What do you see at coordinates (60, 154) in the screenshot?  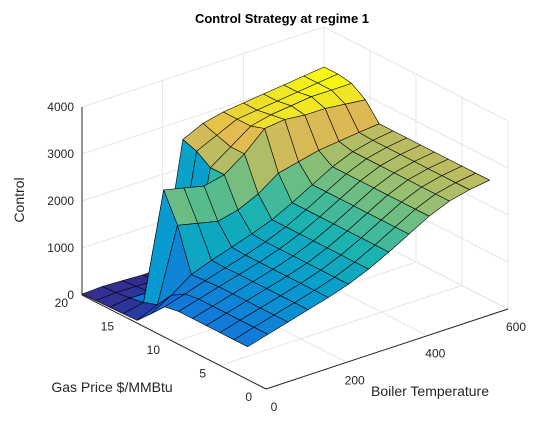 I see `z-tick-label: 3000` at bounding box center [60, 154].